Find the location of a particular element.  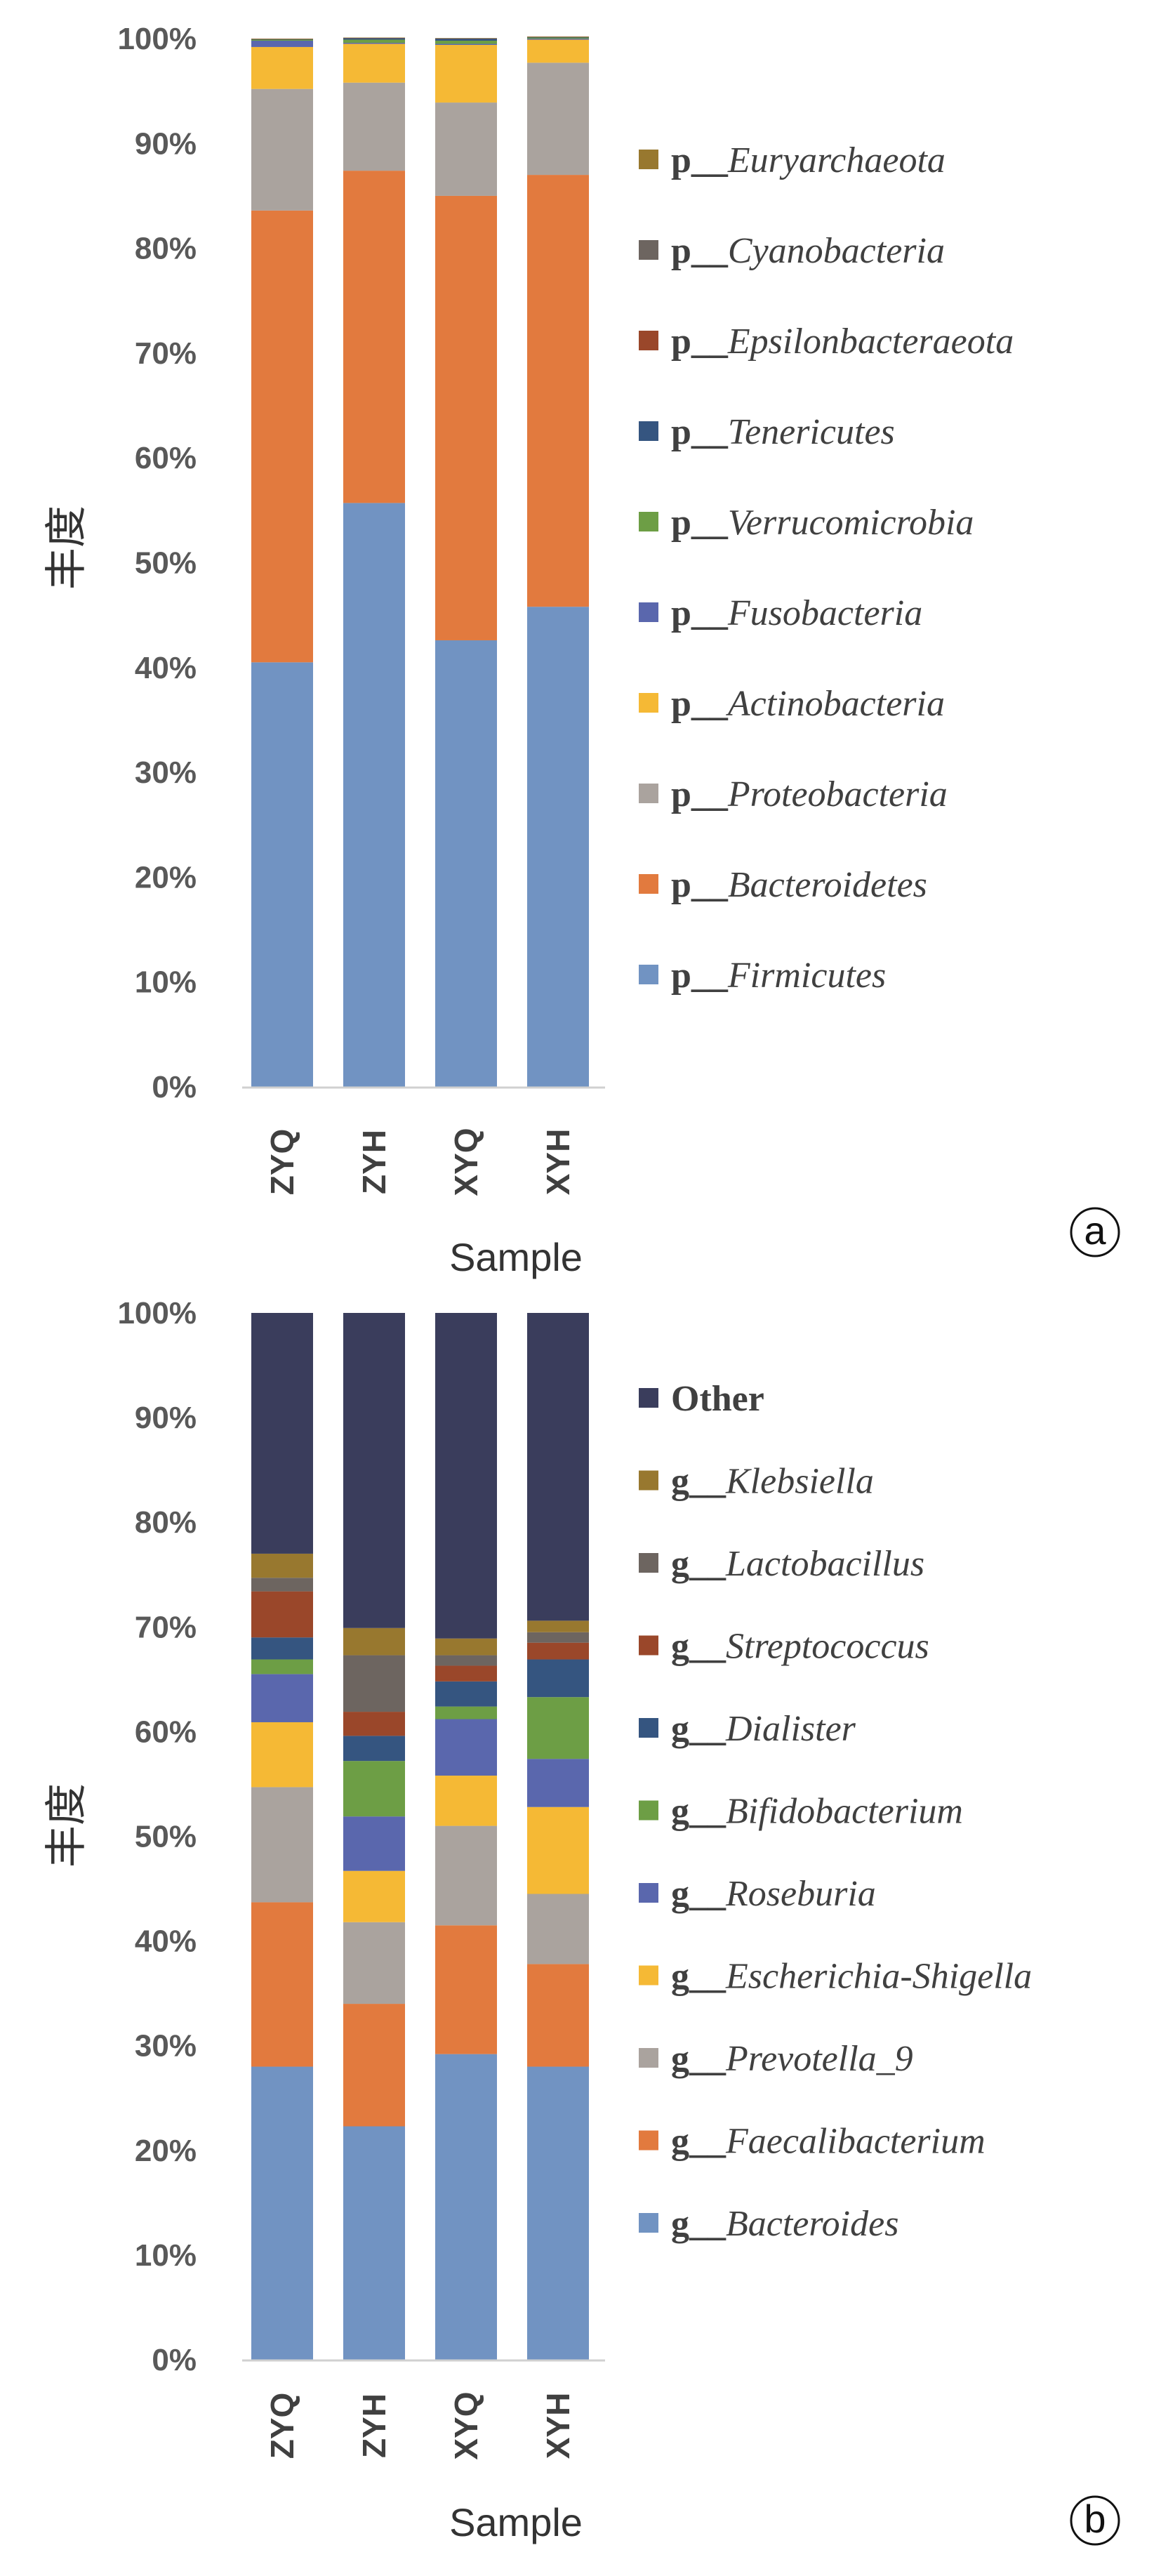

bar-segment-prevotella-9-zyq is located at coordinates (282, 1845).